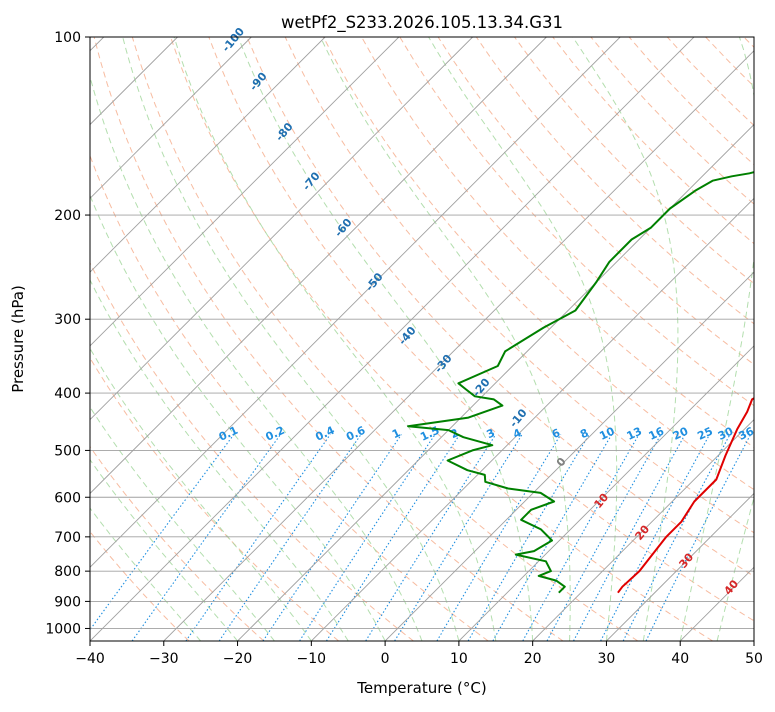 The width and height of the screenshot is (775, 712). I want to click on y-tick-label: 800, so click(67, 572).